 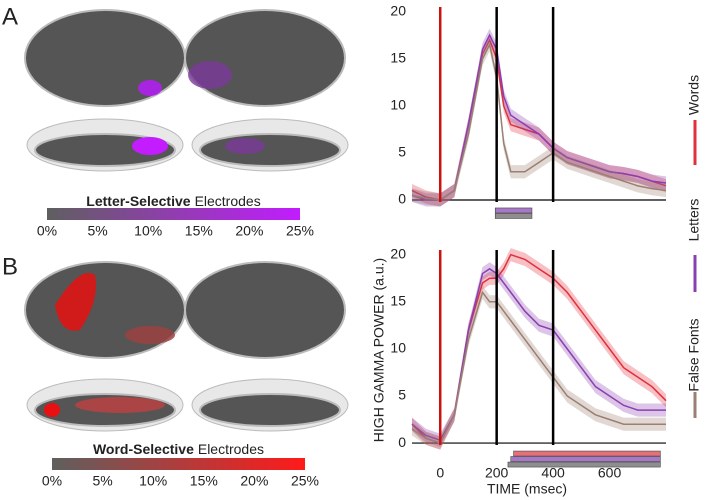 I want to click on colorbar-title: Word-Selective Electrodes, so click(x=178, y=449).